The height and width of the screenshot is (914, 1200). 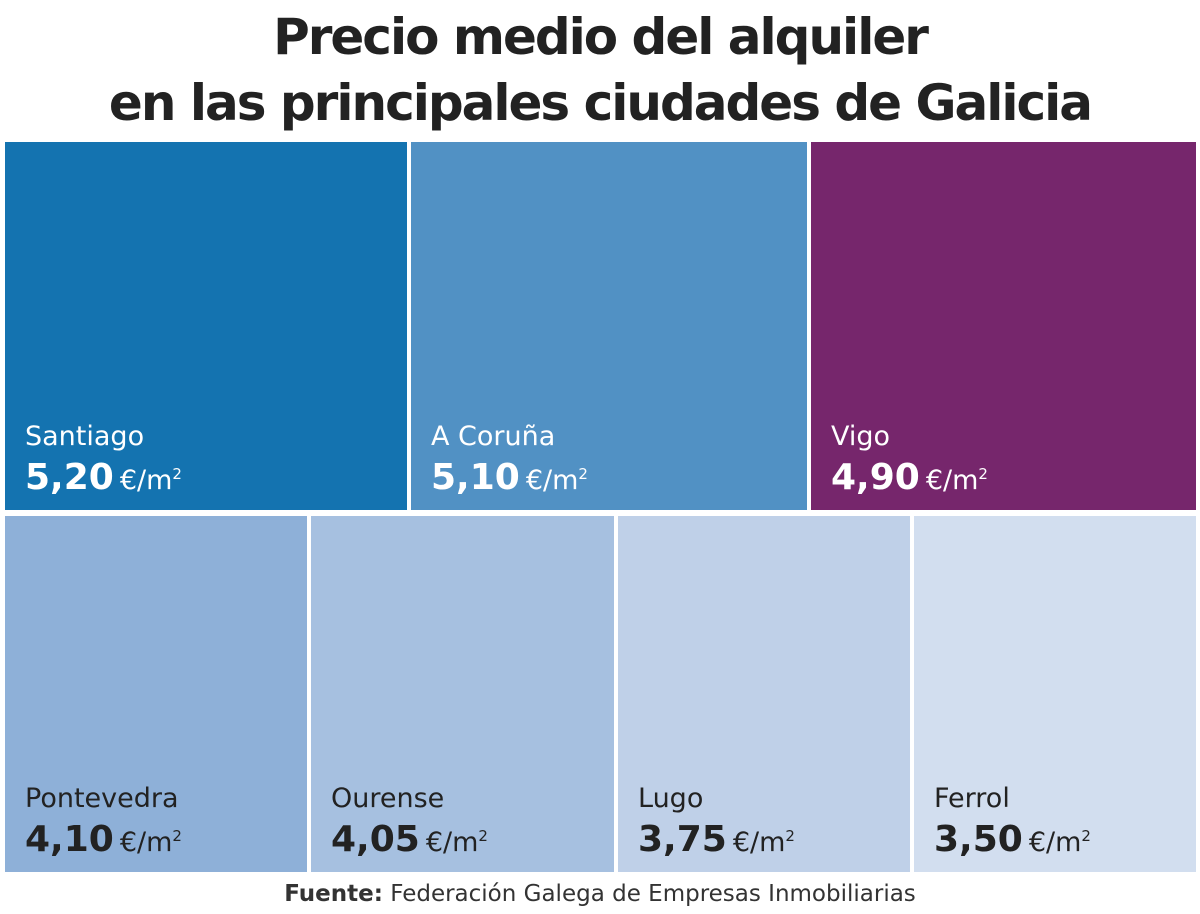 I want to click on tile-value-pontevedra: 4,10 €/m2, so click(x=103, y=841).